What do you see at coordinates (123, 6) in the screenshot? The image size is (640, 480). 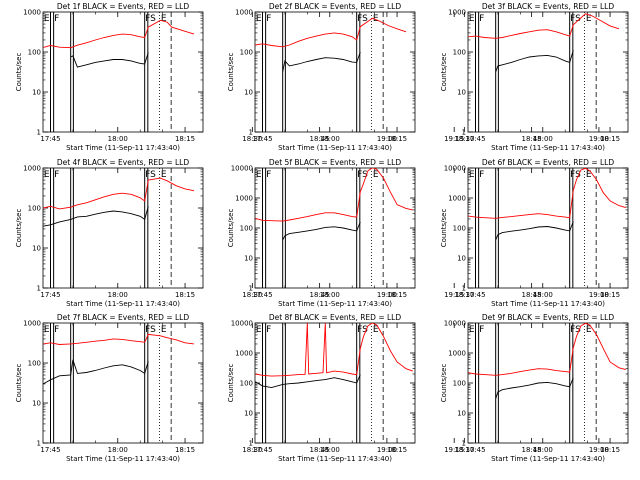 I see `panel-title: Det 1f BLACK = Events, RED = LLD` at bounding box center [123, 6].